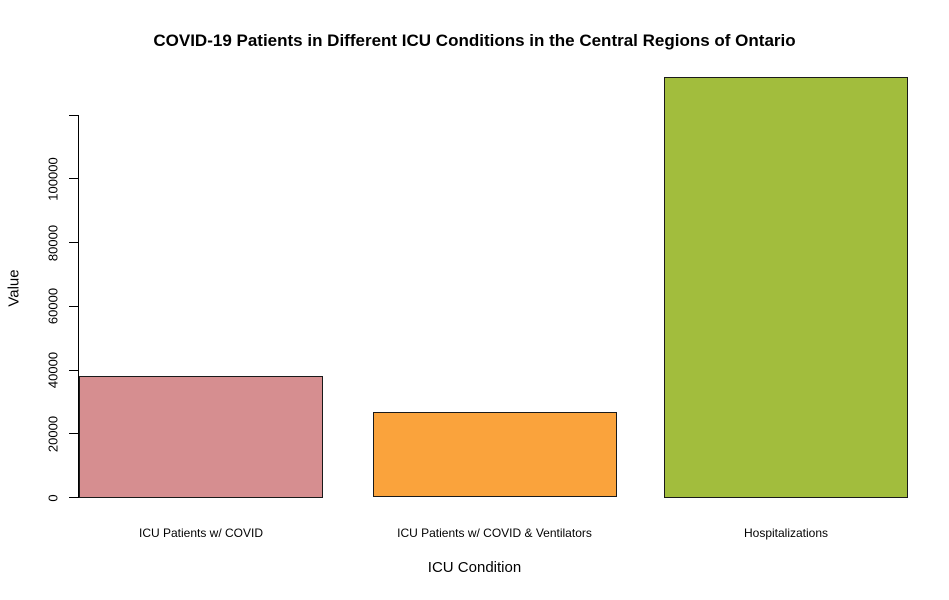  What do you see at coordinates (474, 567) in the screenshot?
I see `x-axis-label: ICU Condition` at bounding box center [474, 567].